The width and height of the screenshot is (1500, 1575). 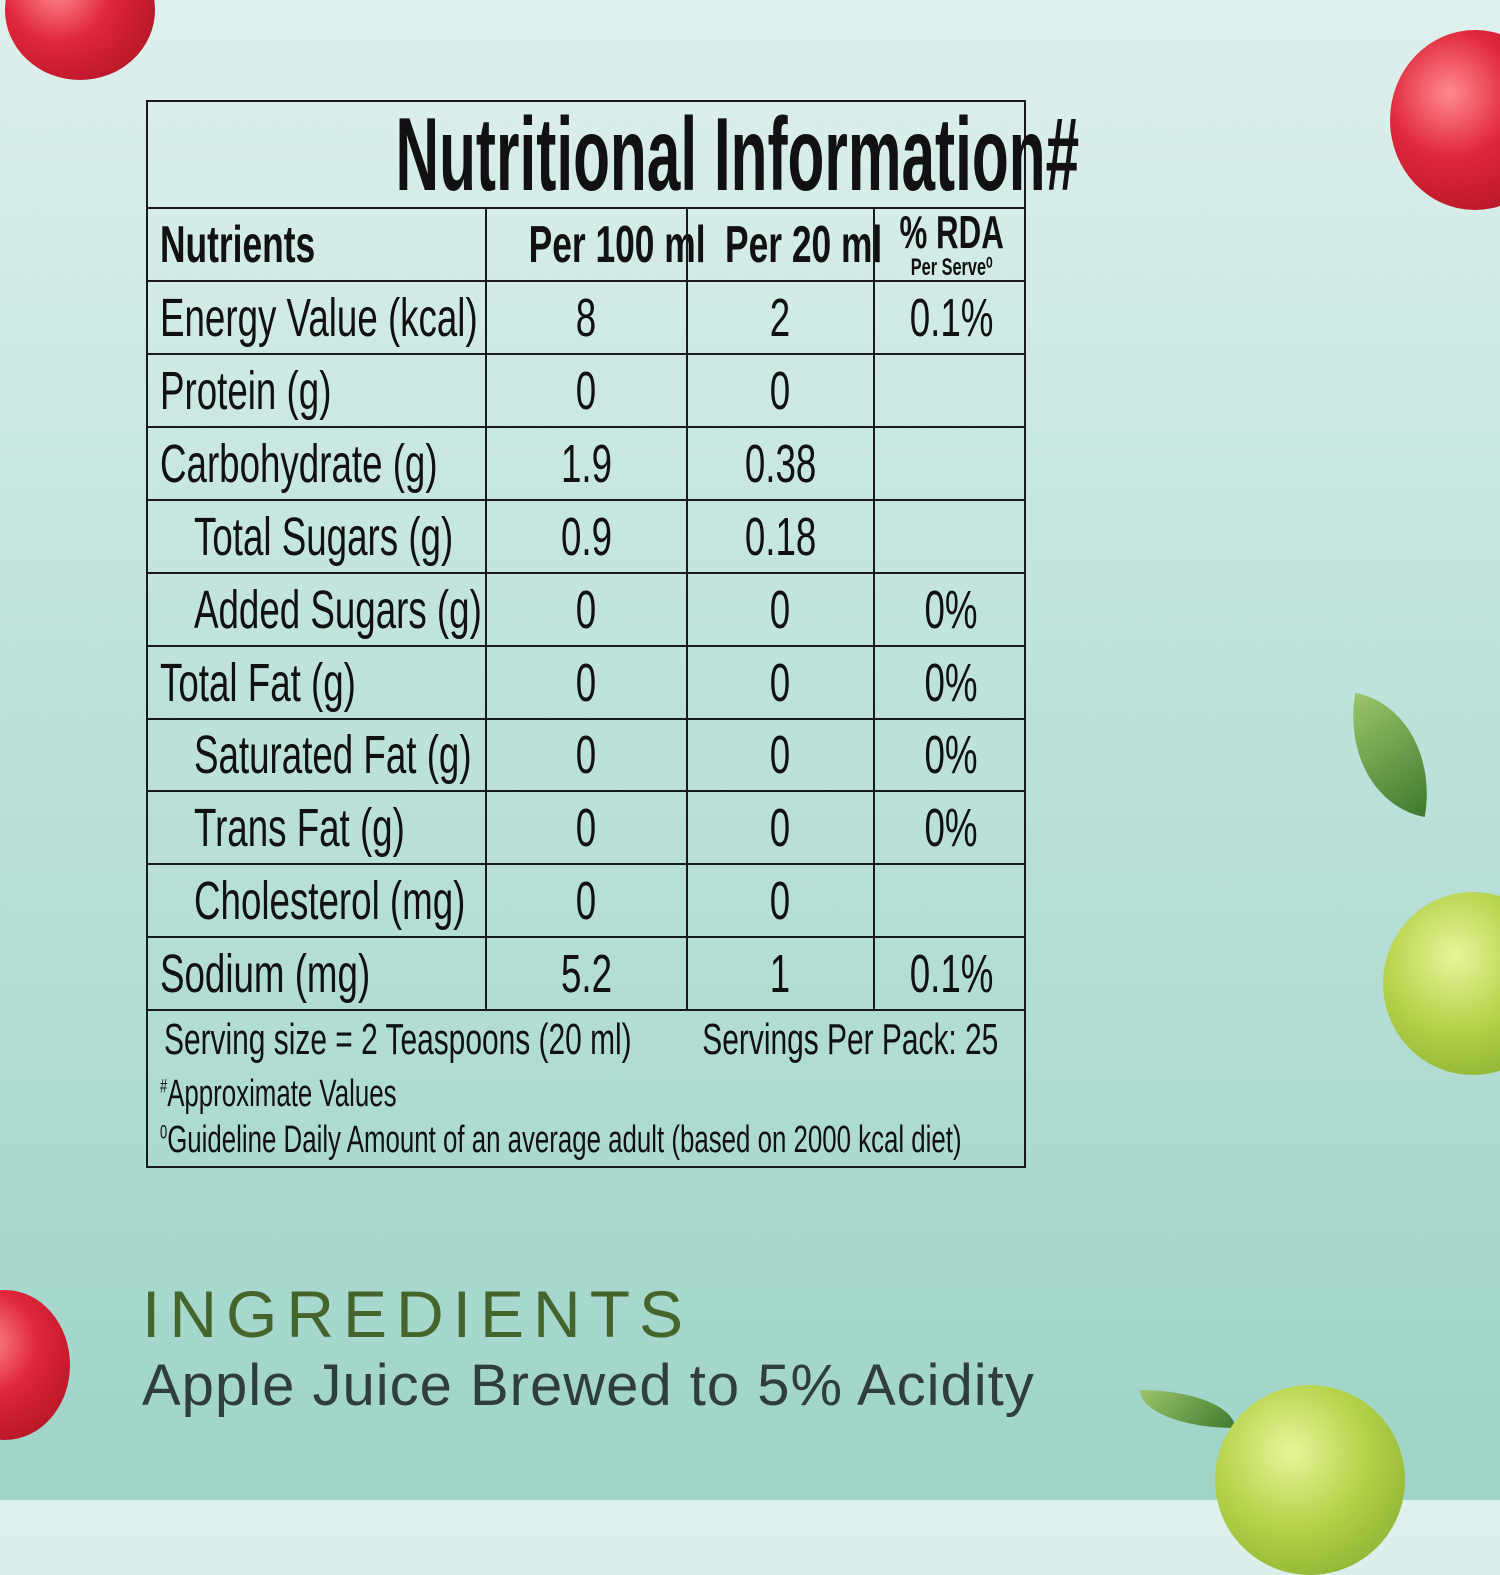 I want to click on header-per20-text: Per 20 ml, so click(x=804, y=245).